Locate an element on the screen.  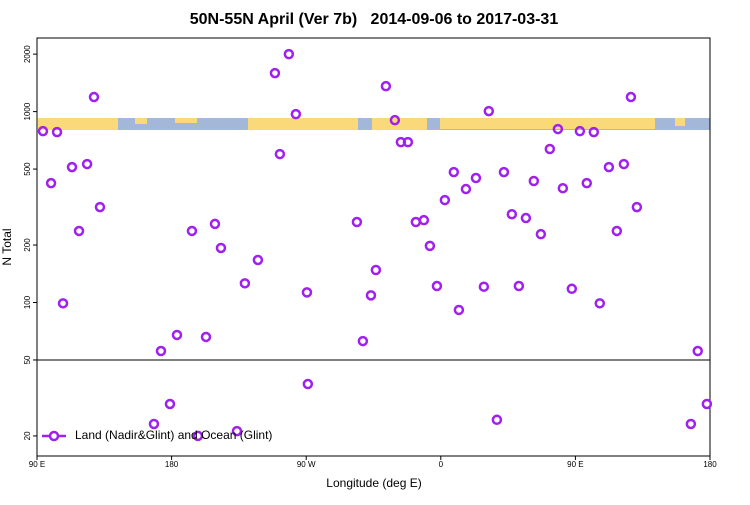
x-tick-label: 90 W is located at coordinates (306, 464).